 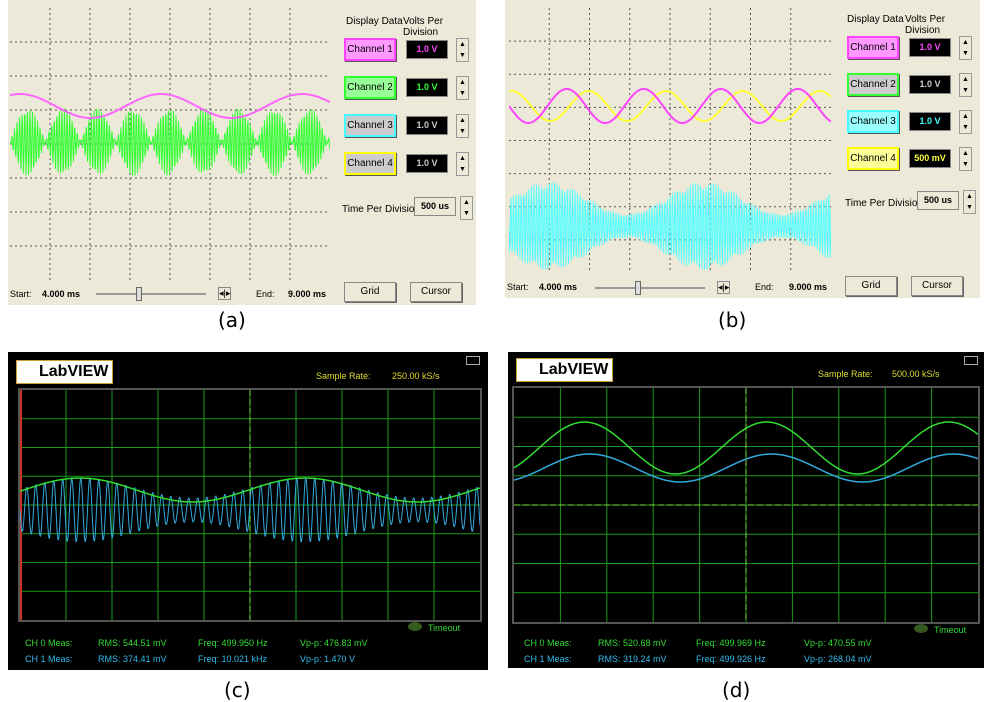 What do you see at coordinates (334, 643) in the screenshot?
I see `ch0-vpp: Vp-p: 476.83 mV` at bounding box center [334, 643].